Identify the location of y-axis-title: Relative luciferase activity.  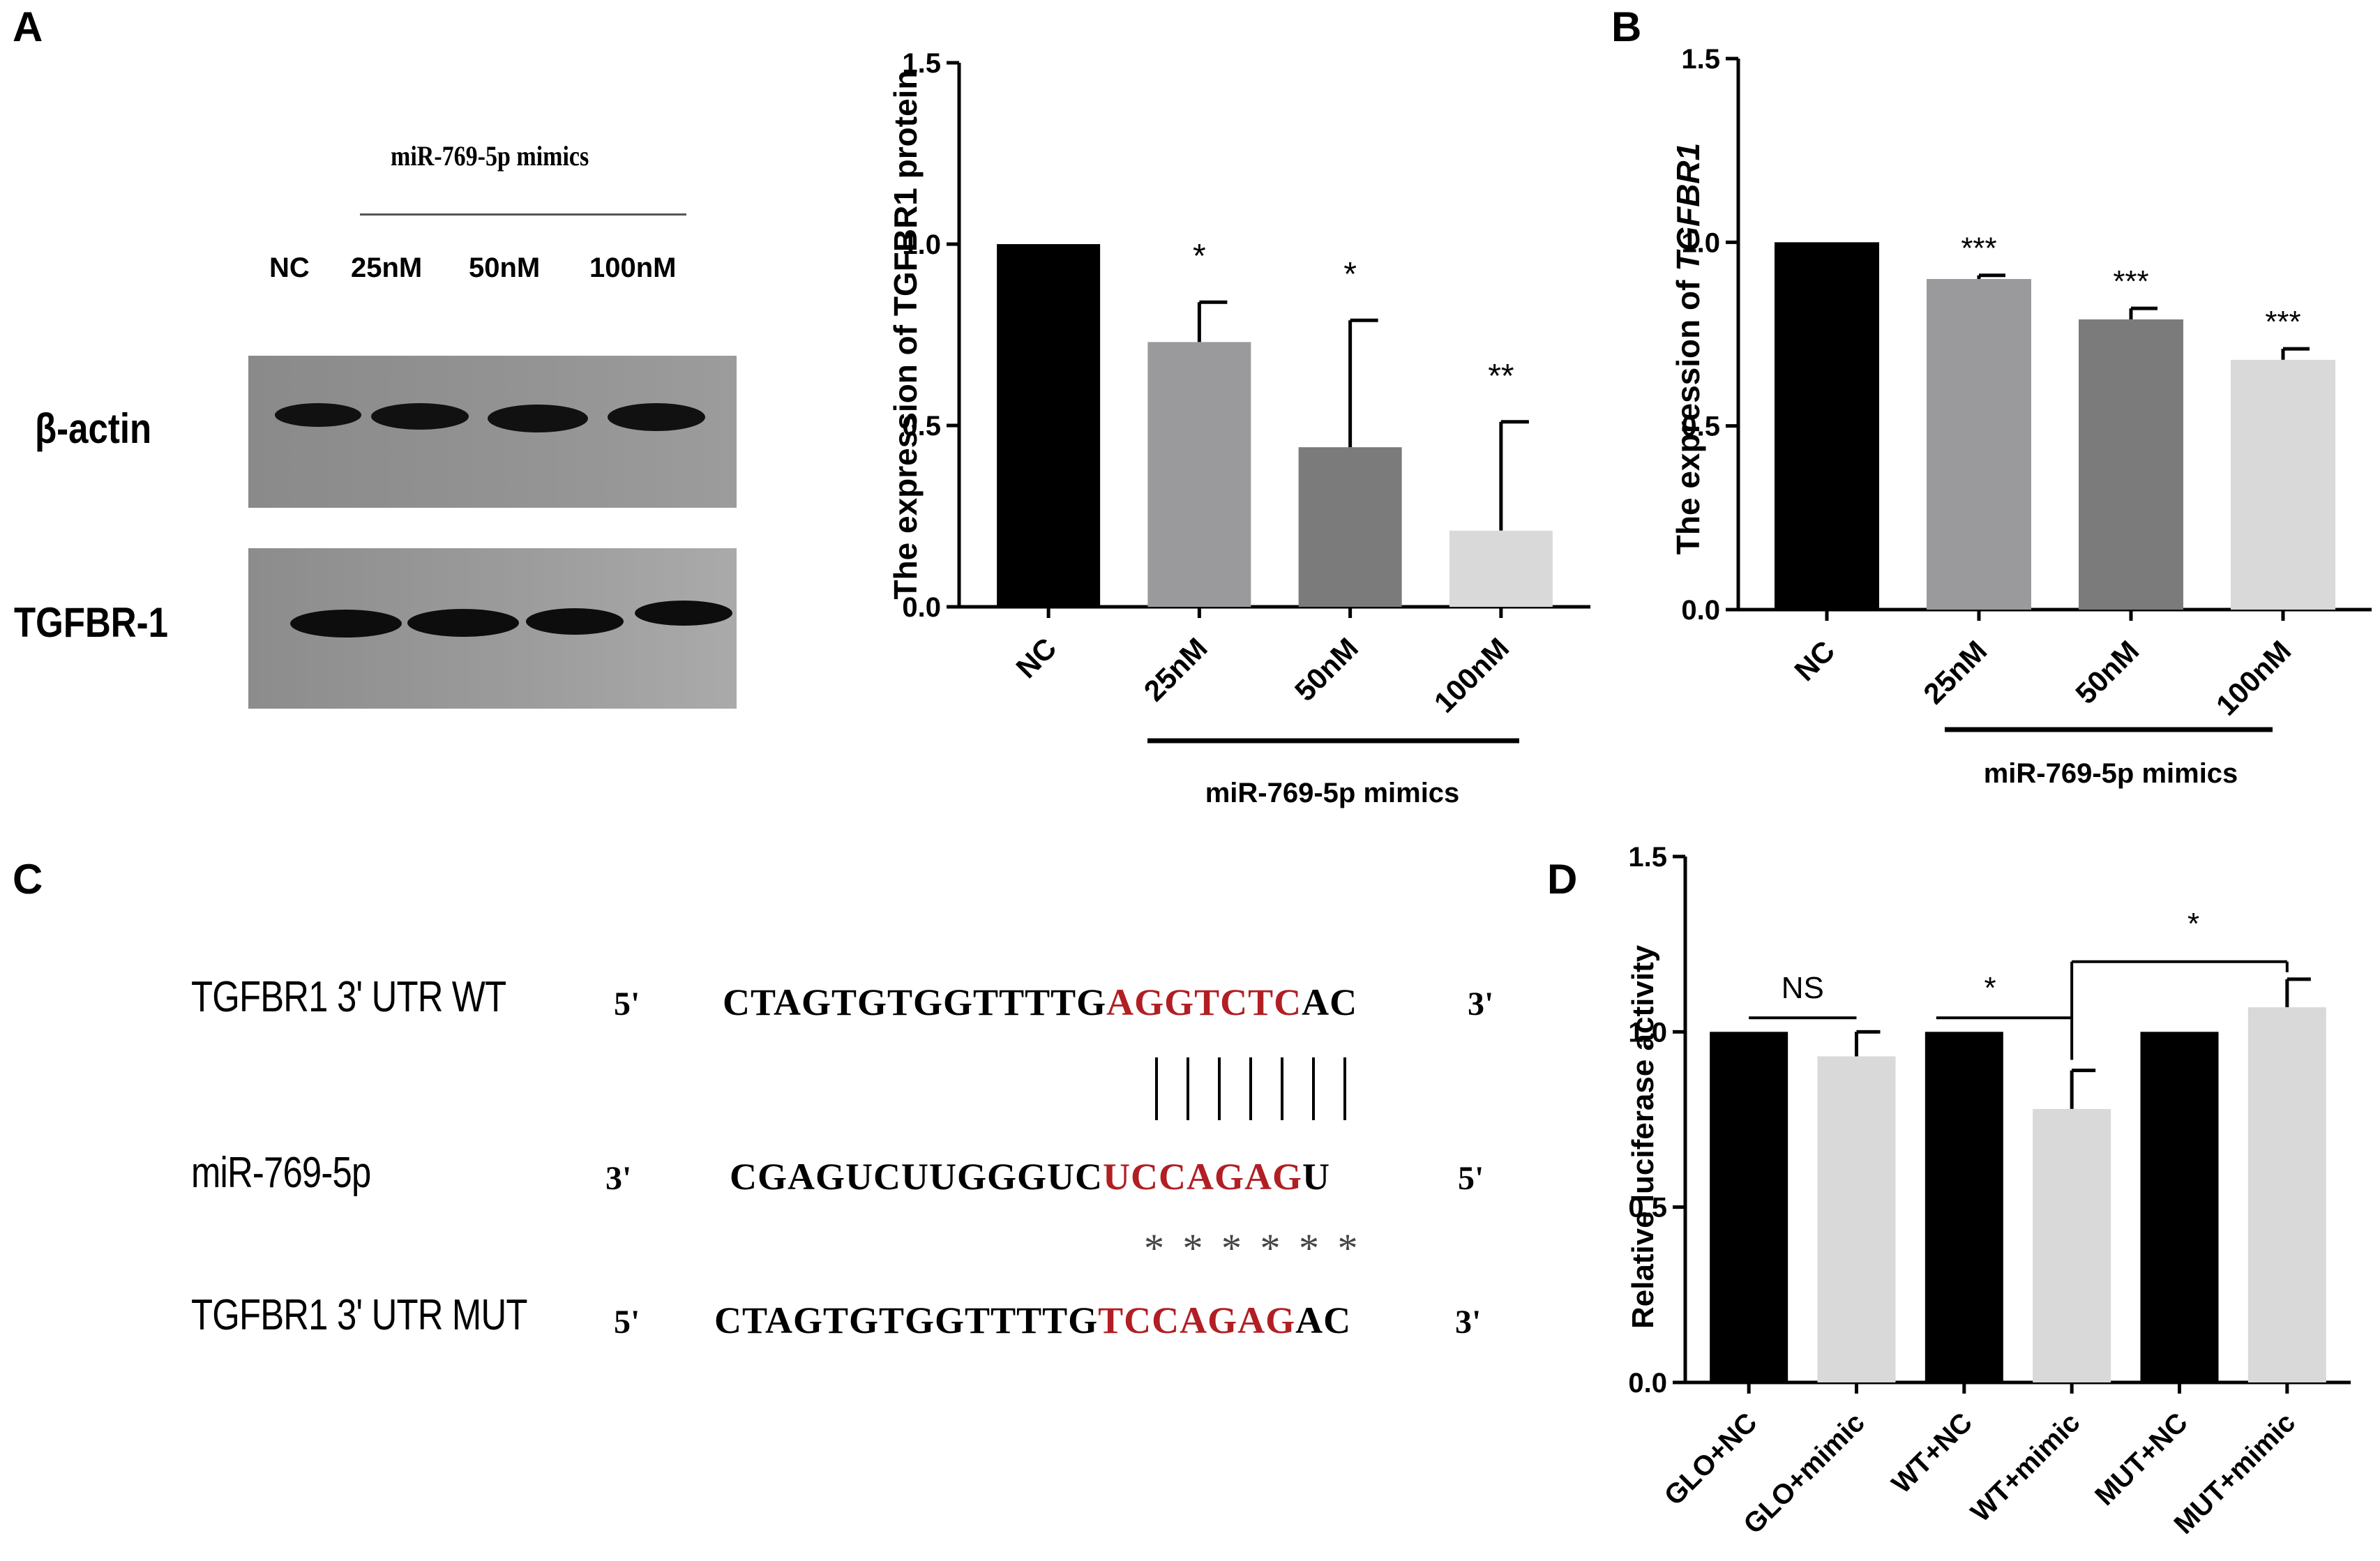
(1643, 1136).